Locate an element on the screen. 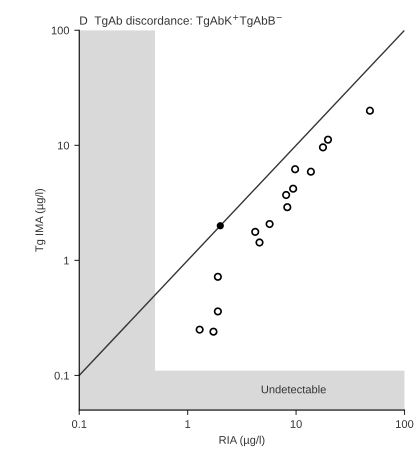 The image size is (417, 466). y-tick-label: 0.1 is located at coordinates (61, 376).